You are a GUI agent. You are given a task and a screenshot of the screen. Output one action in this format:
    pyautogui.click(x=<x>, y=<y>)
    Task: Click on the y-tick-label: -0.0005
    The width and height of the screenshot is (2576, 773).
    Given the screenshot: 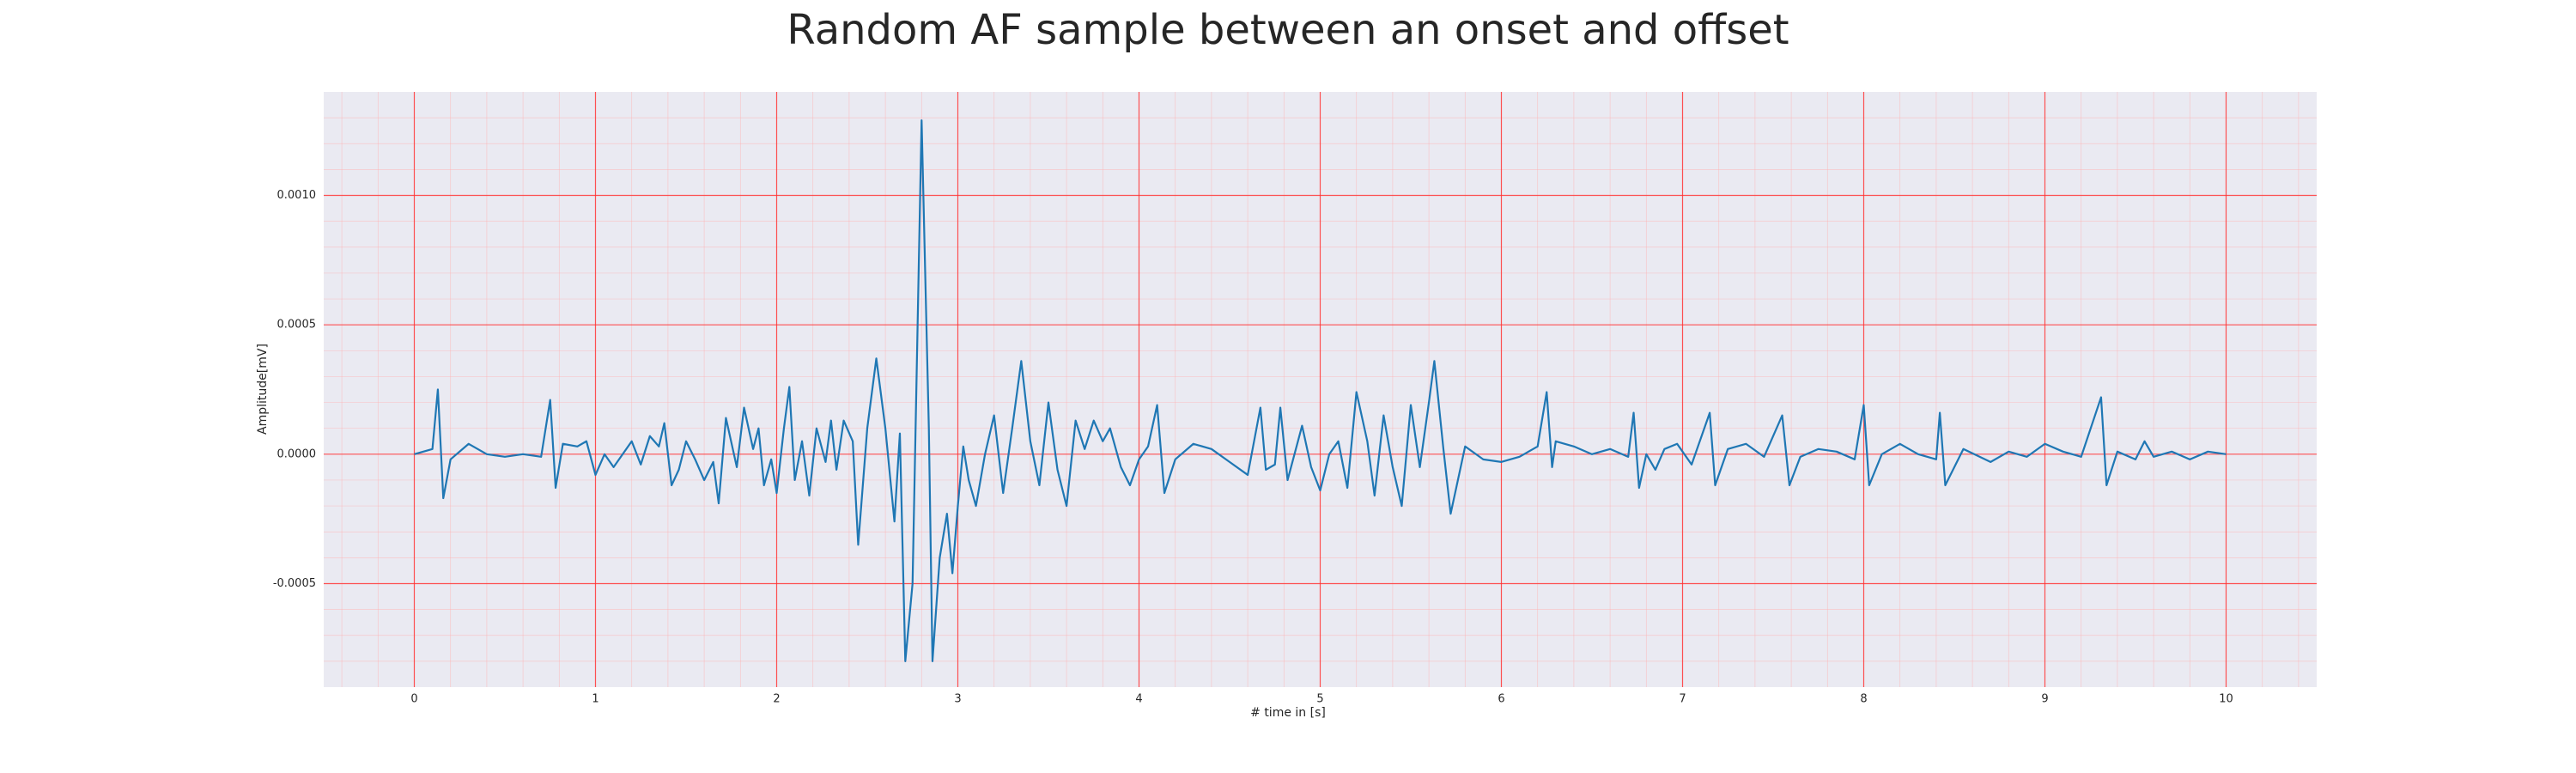 What is the action you would take?
    pyautogui.click(x=294, y=583)
    